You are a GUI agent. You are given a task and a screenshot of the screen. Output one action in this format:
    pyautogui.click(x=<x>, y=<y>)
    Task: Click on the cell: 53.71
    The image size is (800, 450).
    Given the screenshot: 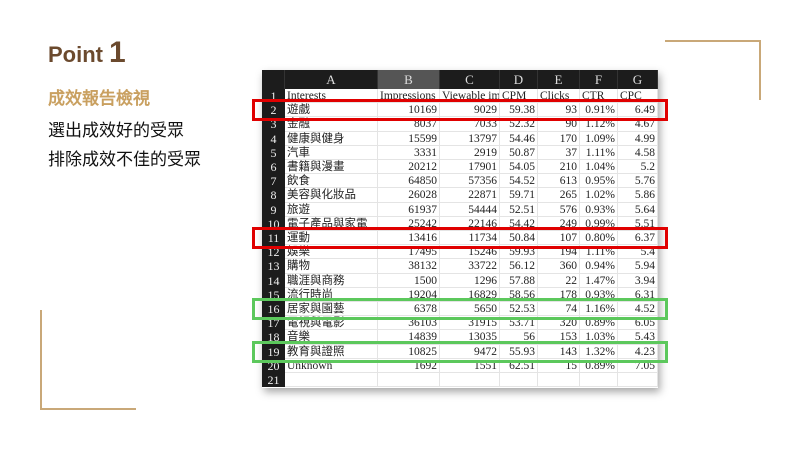 What is the action you would take?
    pyautogui.click(x=519, y=323)
    